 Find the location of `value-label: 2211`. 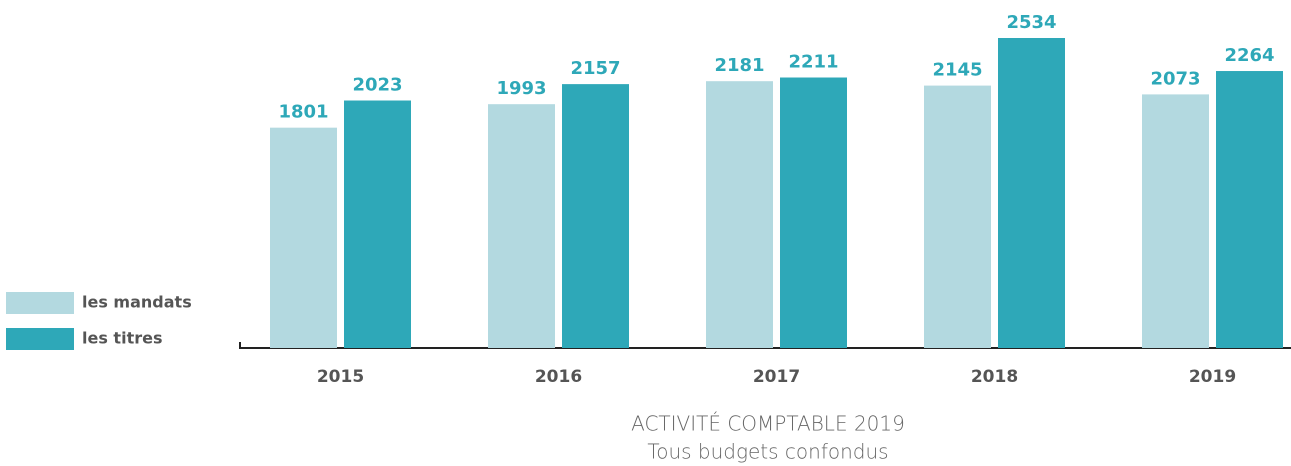

value-label: 2211 is located at coordinates (813, 62).